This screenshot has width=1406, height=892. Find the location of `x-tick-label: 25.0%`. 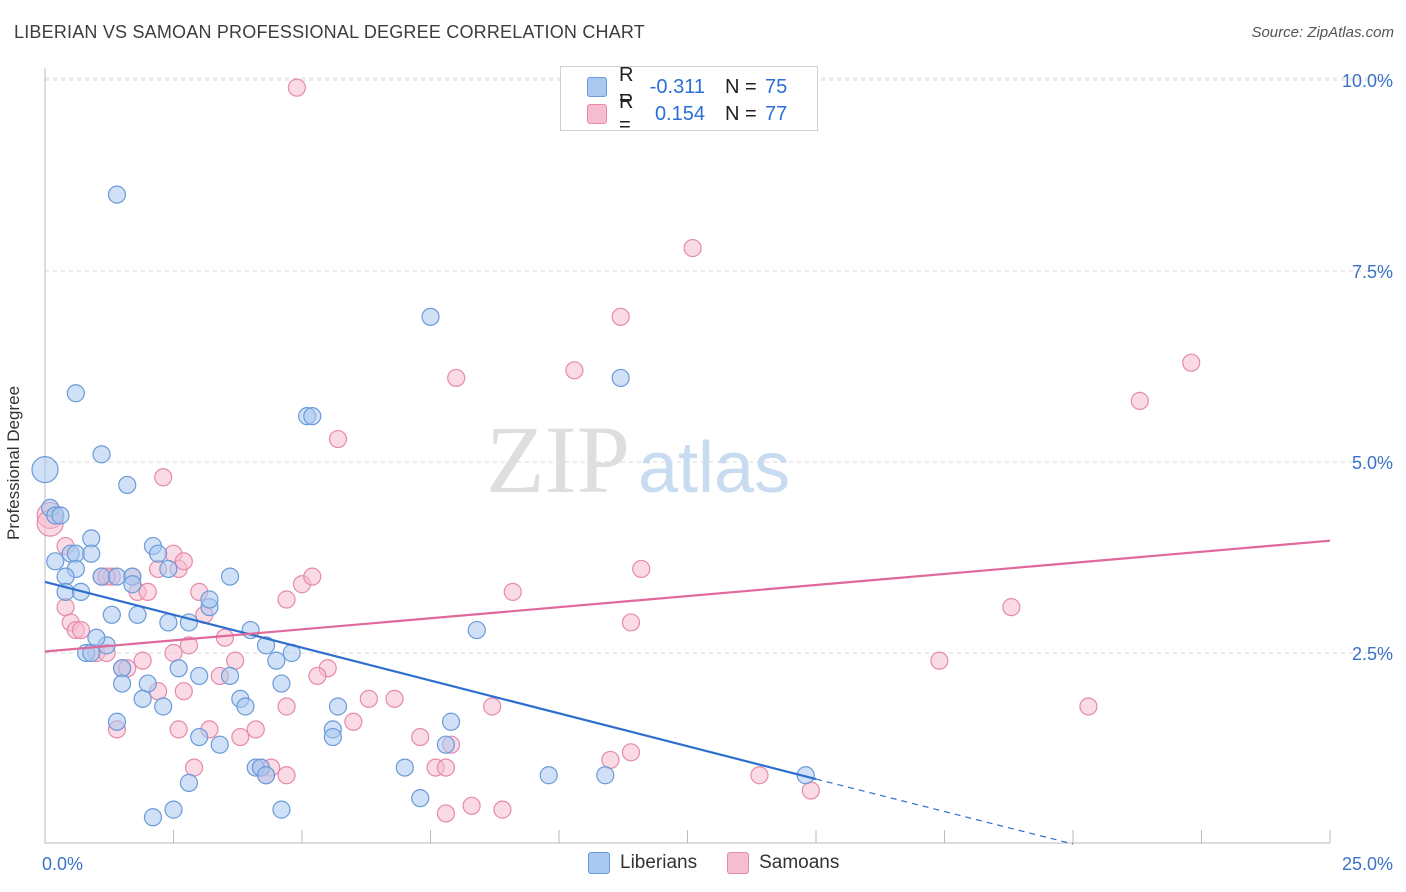

x-tick-label: 25.0% is located at coordinates (1367, 864).